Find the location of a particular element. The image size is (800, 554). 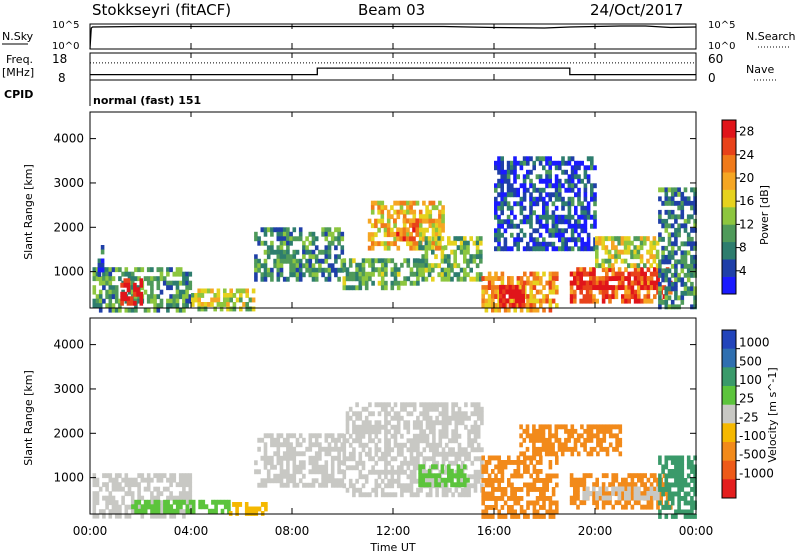

y-tick-label: 2000 is located at coordinates (68, 227).